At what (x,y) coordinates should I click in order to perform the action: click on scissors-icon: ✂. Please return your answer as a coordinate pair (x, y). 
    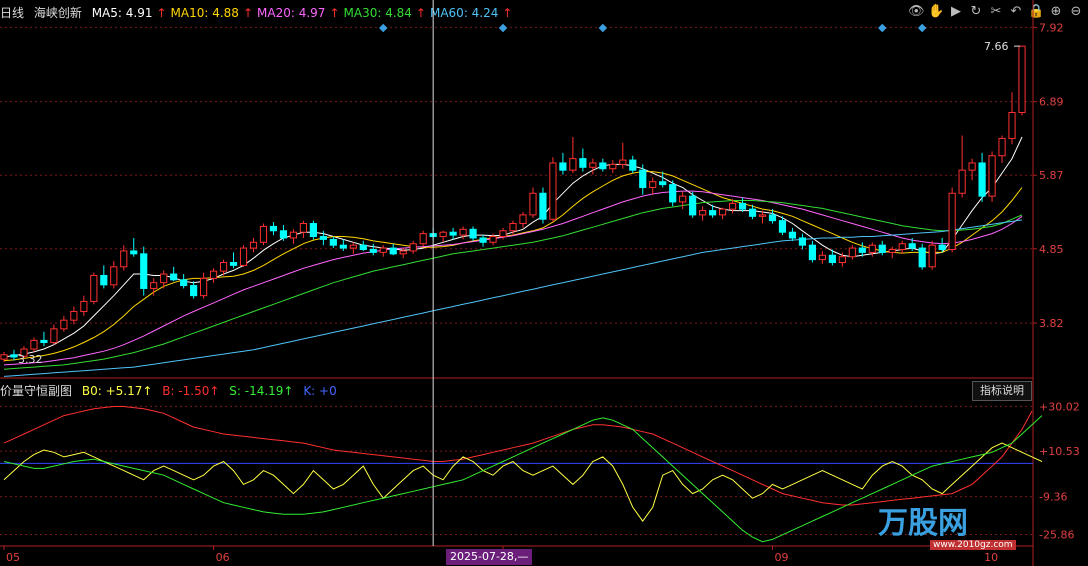
    Looking at the image, I should click on (996, 11).